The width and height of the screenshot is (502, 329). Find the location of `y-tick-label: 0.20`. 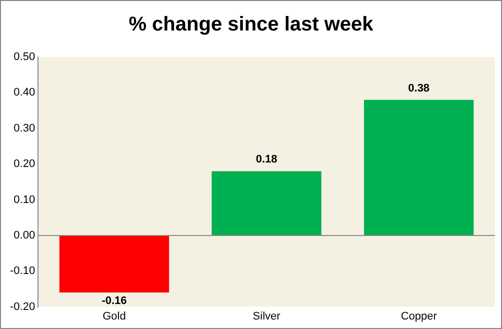

y-tick-label: 0.20 is located at coordinates (25, 164).